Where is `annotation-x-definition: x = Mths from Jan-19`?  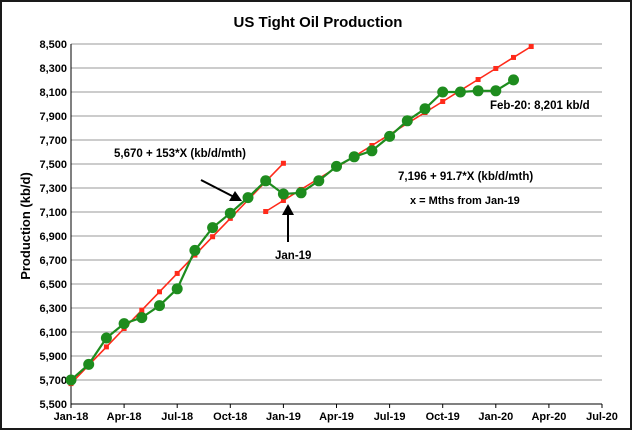 annotation-x-definition: x = Mths from Jan-19 is located at coordinates (465, 201).